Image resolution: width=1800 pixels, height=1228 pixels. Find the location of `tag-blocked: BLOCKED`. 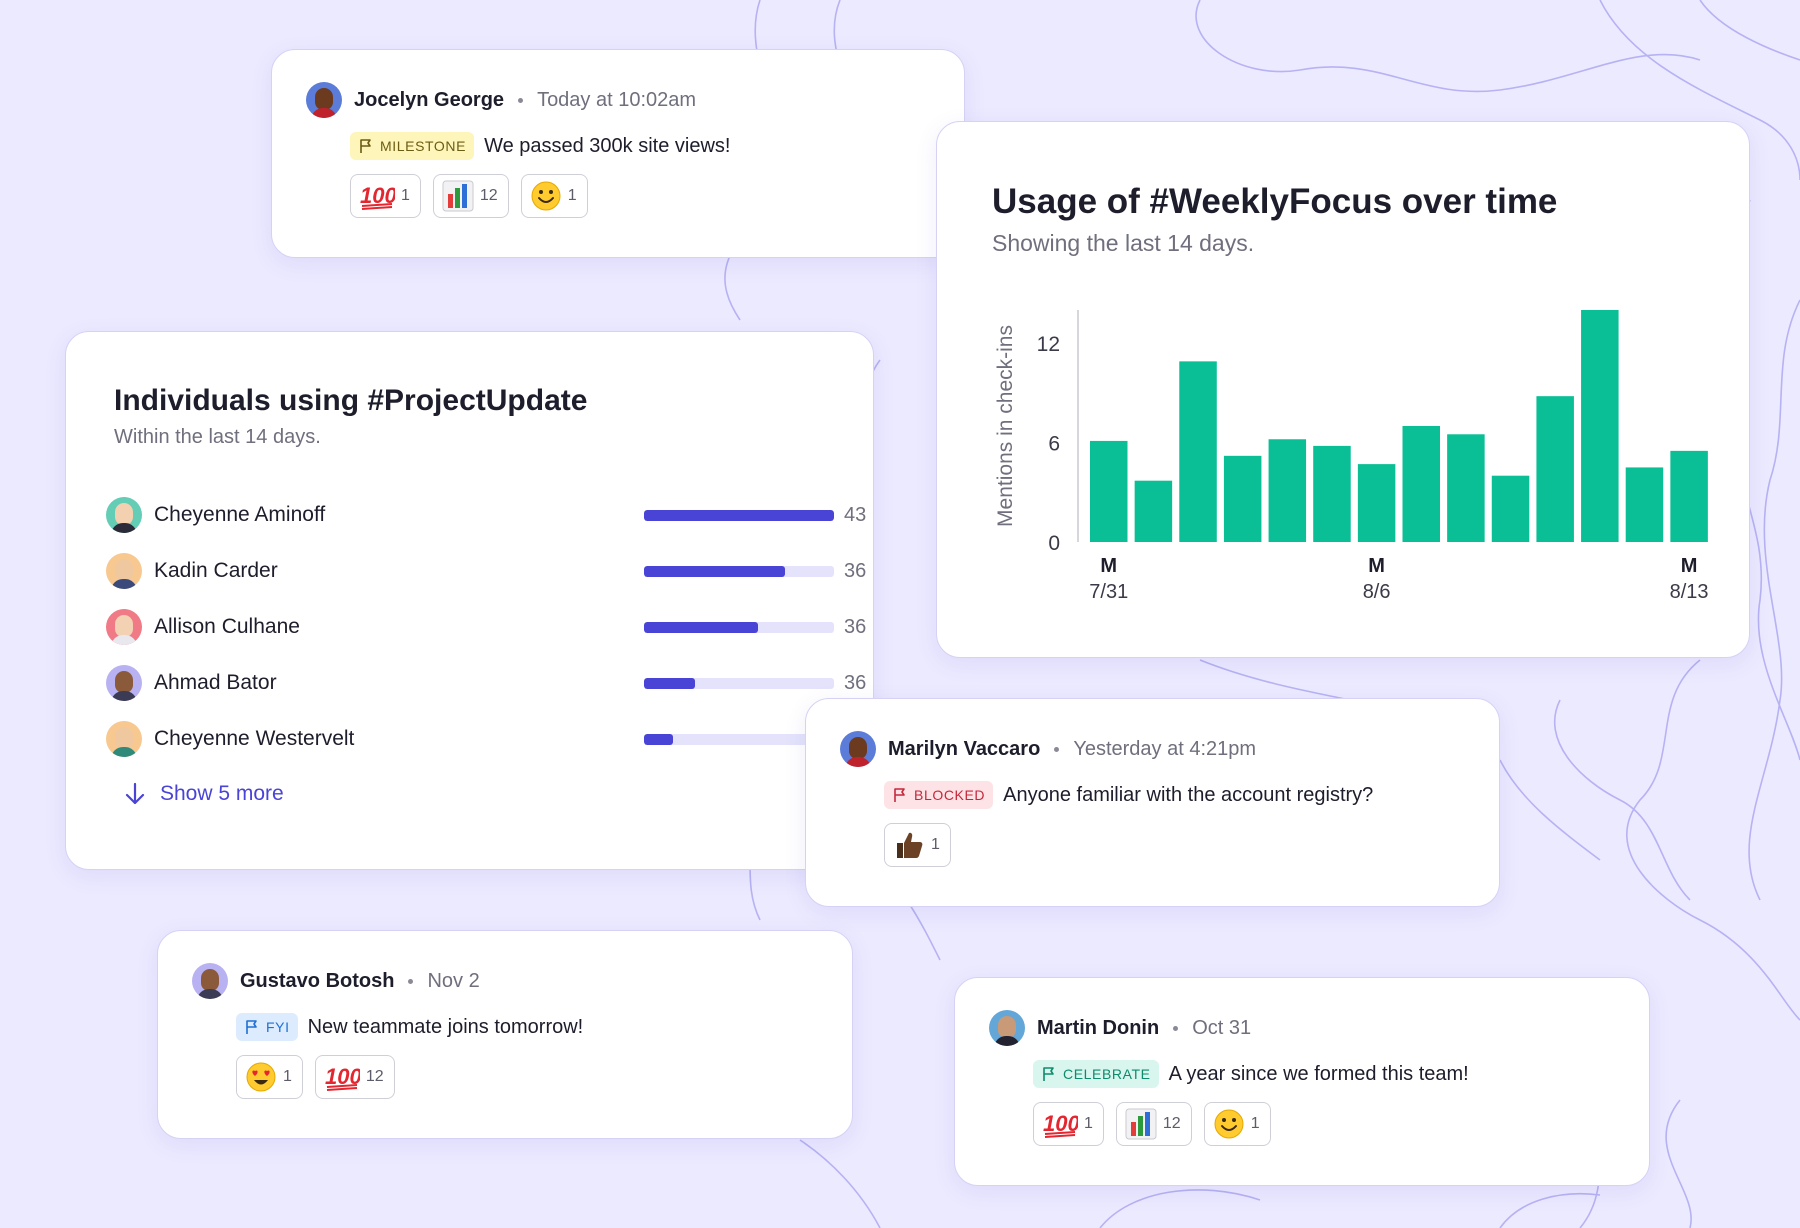

tag-blocked: BLOCKED is located at coordinates (939, 795).